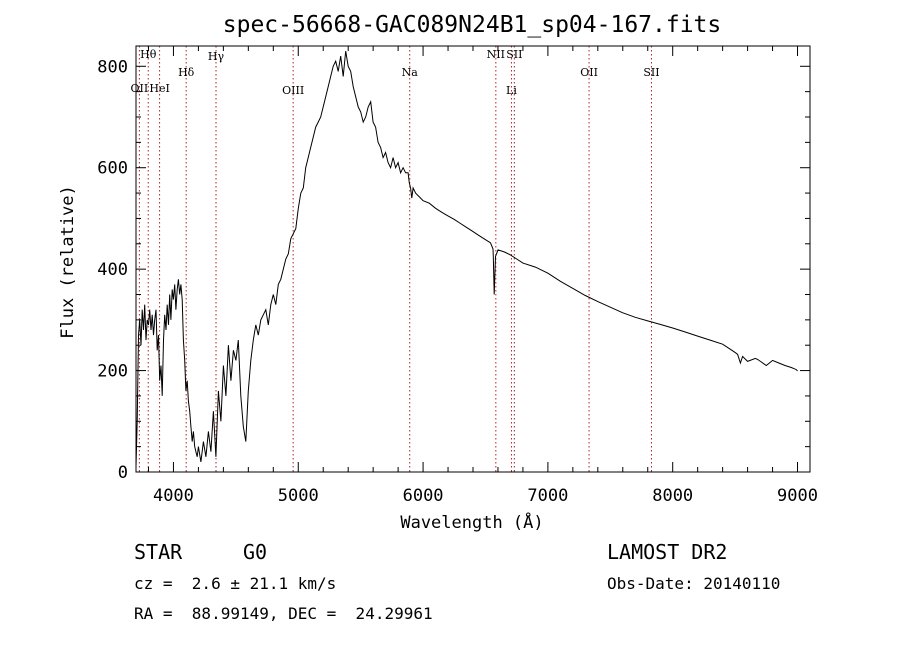  Describe the element at coordinates (216, 56) in the screenshot. I see `line-label: Hγ` at that location.